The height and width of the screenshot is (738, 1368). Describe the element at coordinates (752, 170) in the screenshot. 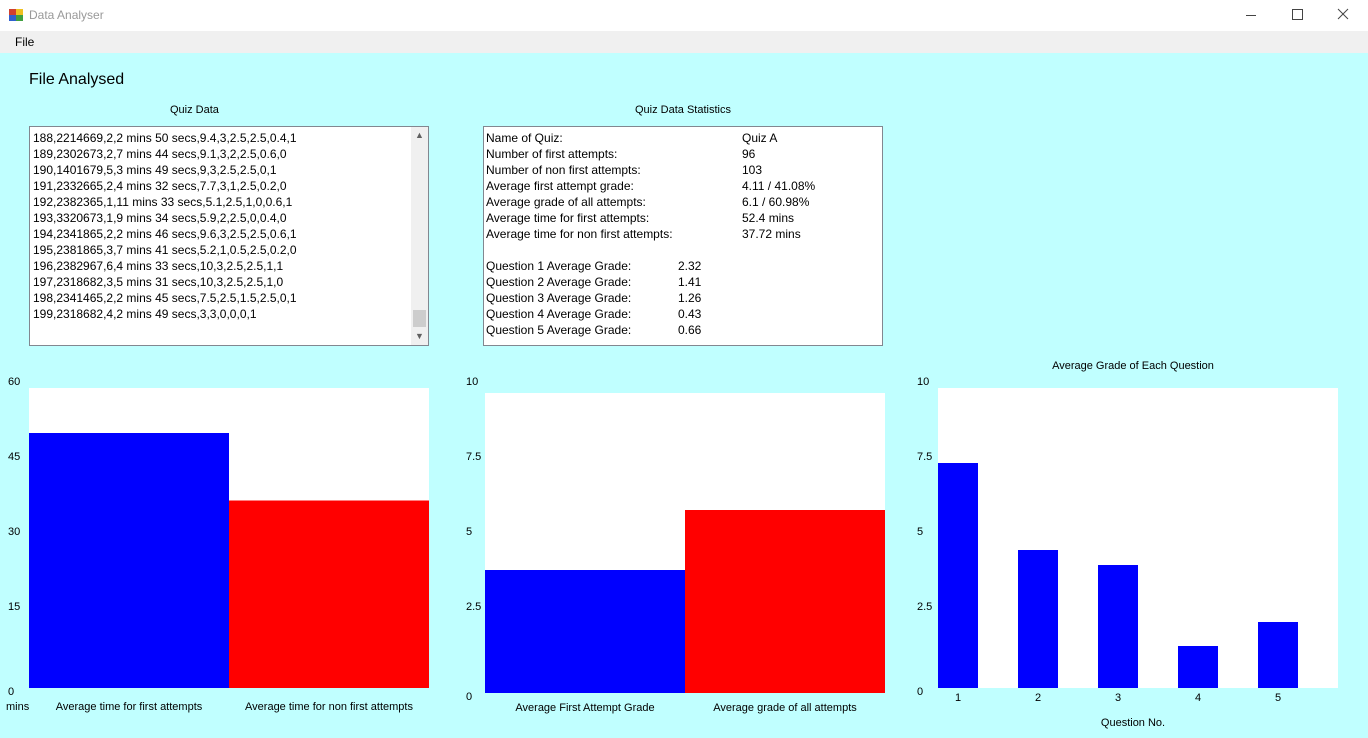

I see `stat-value: 103` at that location.